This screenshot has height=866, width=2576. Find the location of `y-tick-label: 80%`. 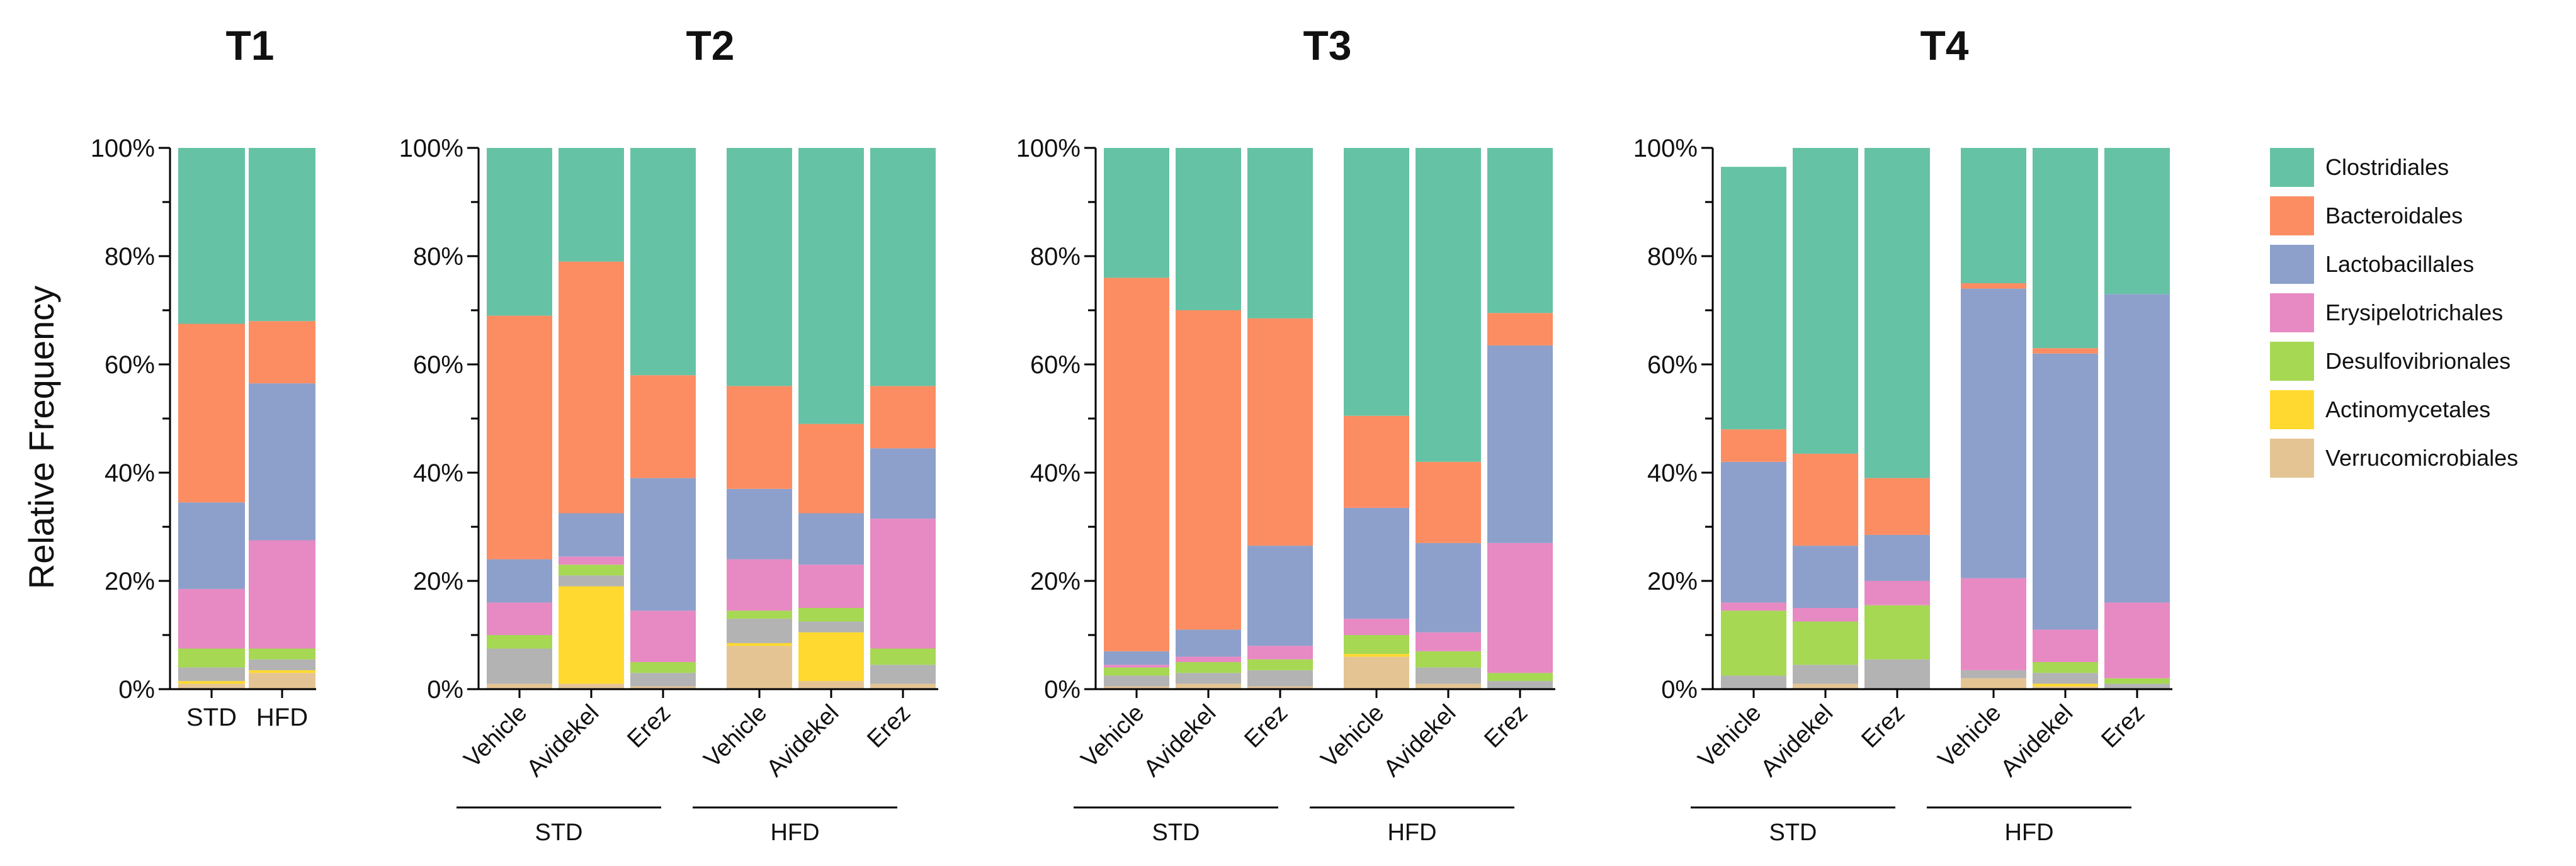

y-tick-label: 80% is located at coordinates (130, 257).